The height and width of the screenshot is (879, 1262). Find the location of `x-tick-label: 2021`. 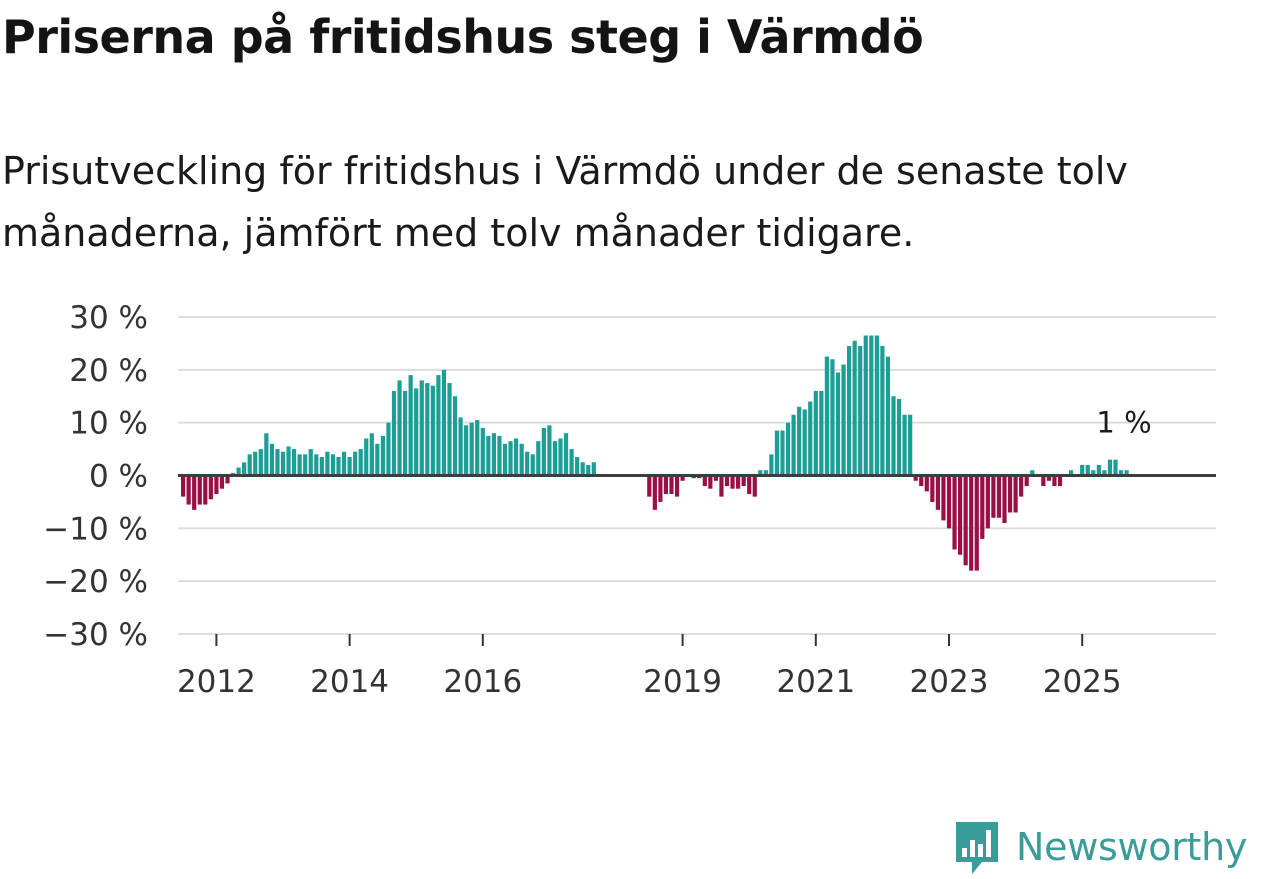

x-tick-label: 2021 is located at coordinates (815, 682).